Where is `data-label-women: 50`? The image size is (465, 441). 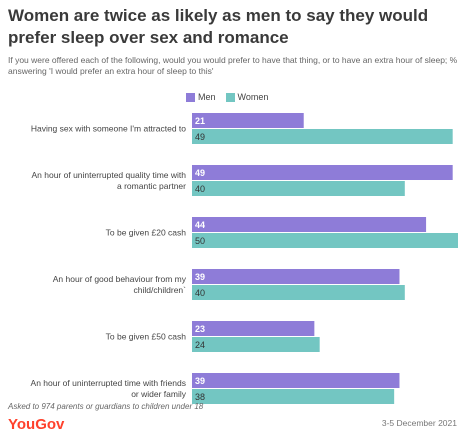
data-label-women: 50 is located at coordinates (200, 241).